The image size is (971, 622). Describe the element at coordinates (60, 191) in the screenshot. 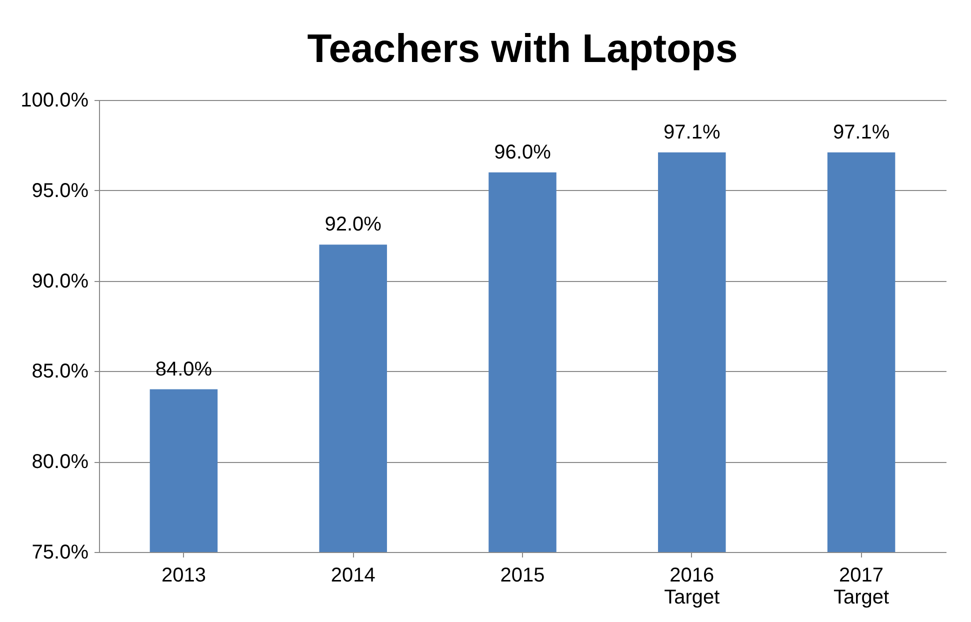

I see `y-tick-label: 95.0%` at that location.